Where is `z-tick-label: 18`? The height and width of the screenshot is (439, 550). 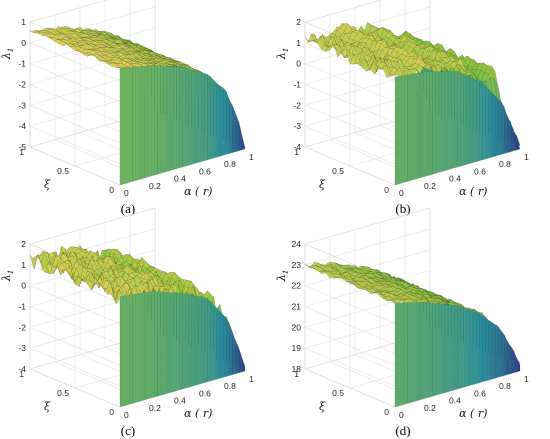 z-tick-label: 18 is located at coordinates (297, 369).